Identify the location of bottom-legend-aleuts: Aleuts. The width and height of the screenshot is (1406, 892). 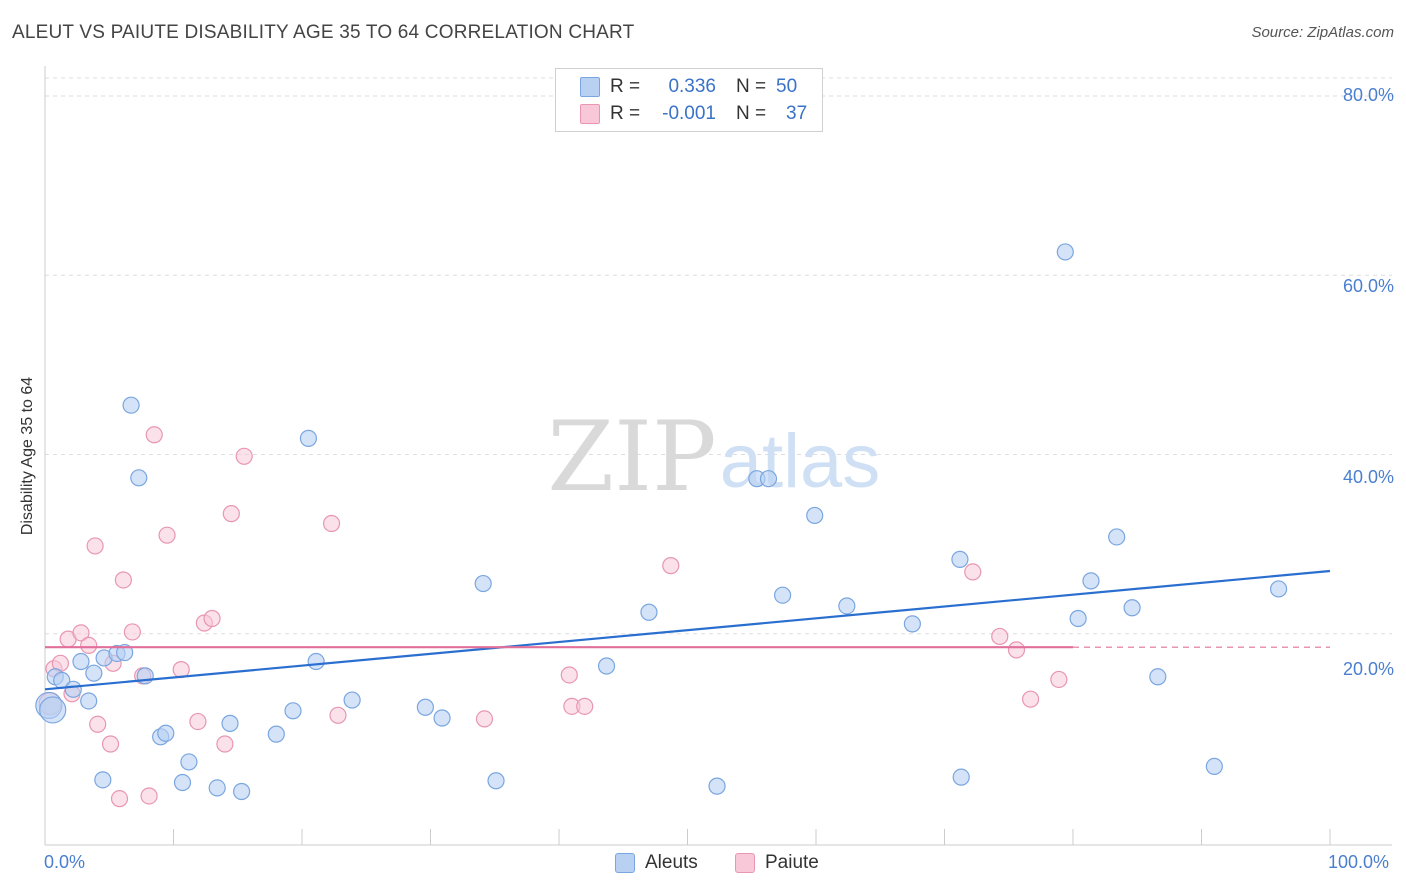
(656, 863).